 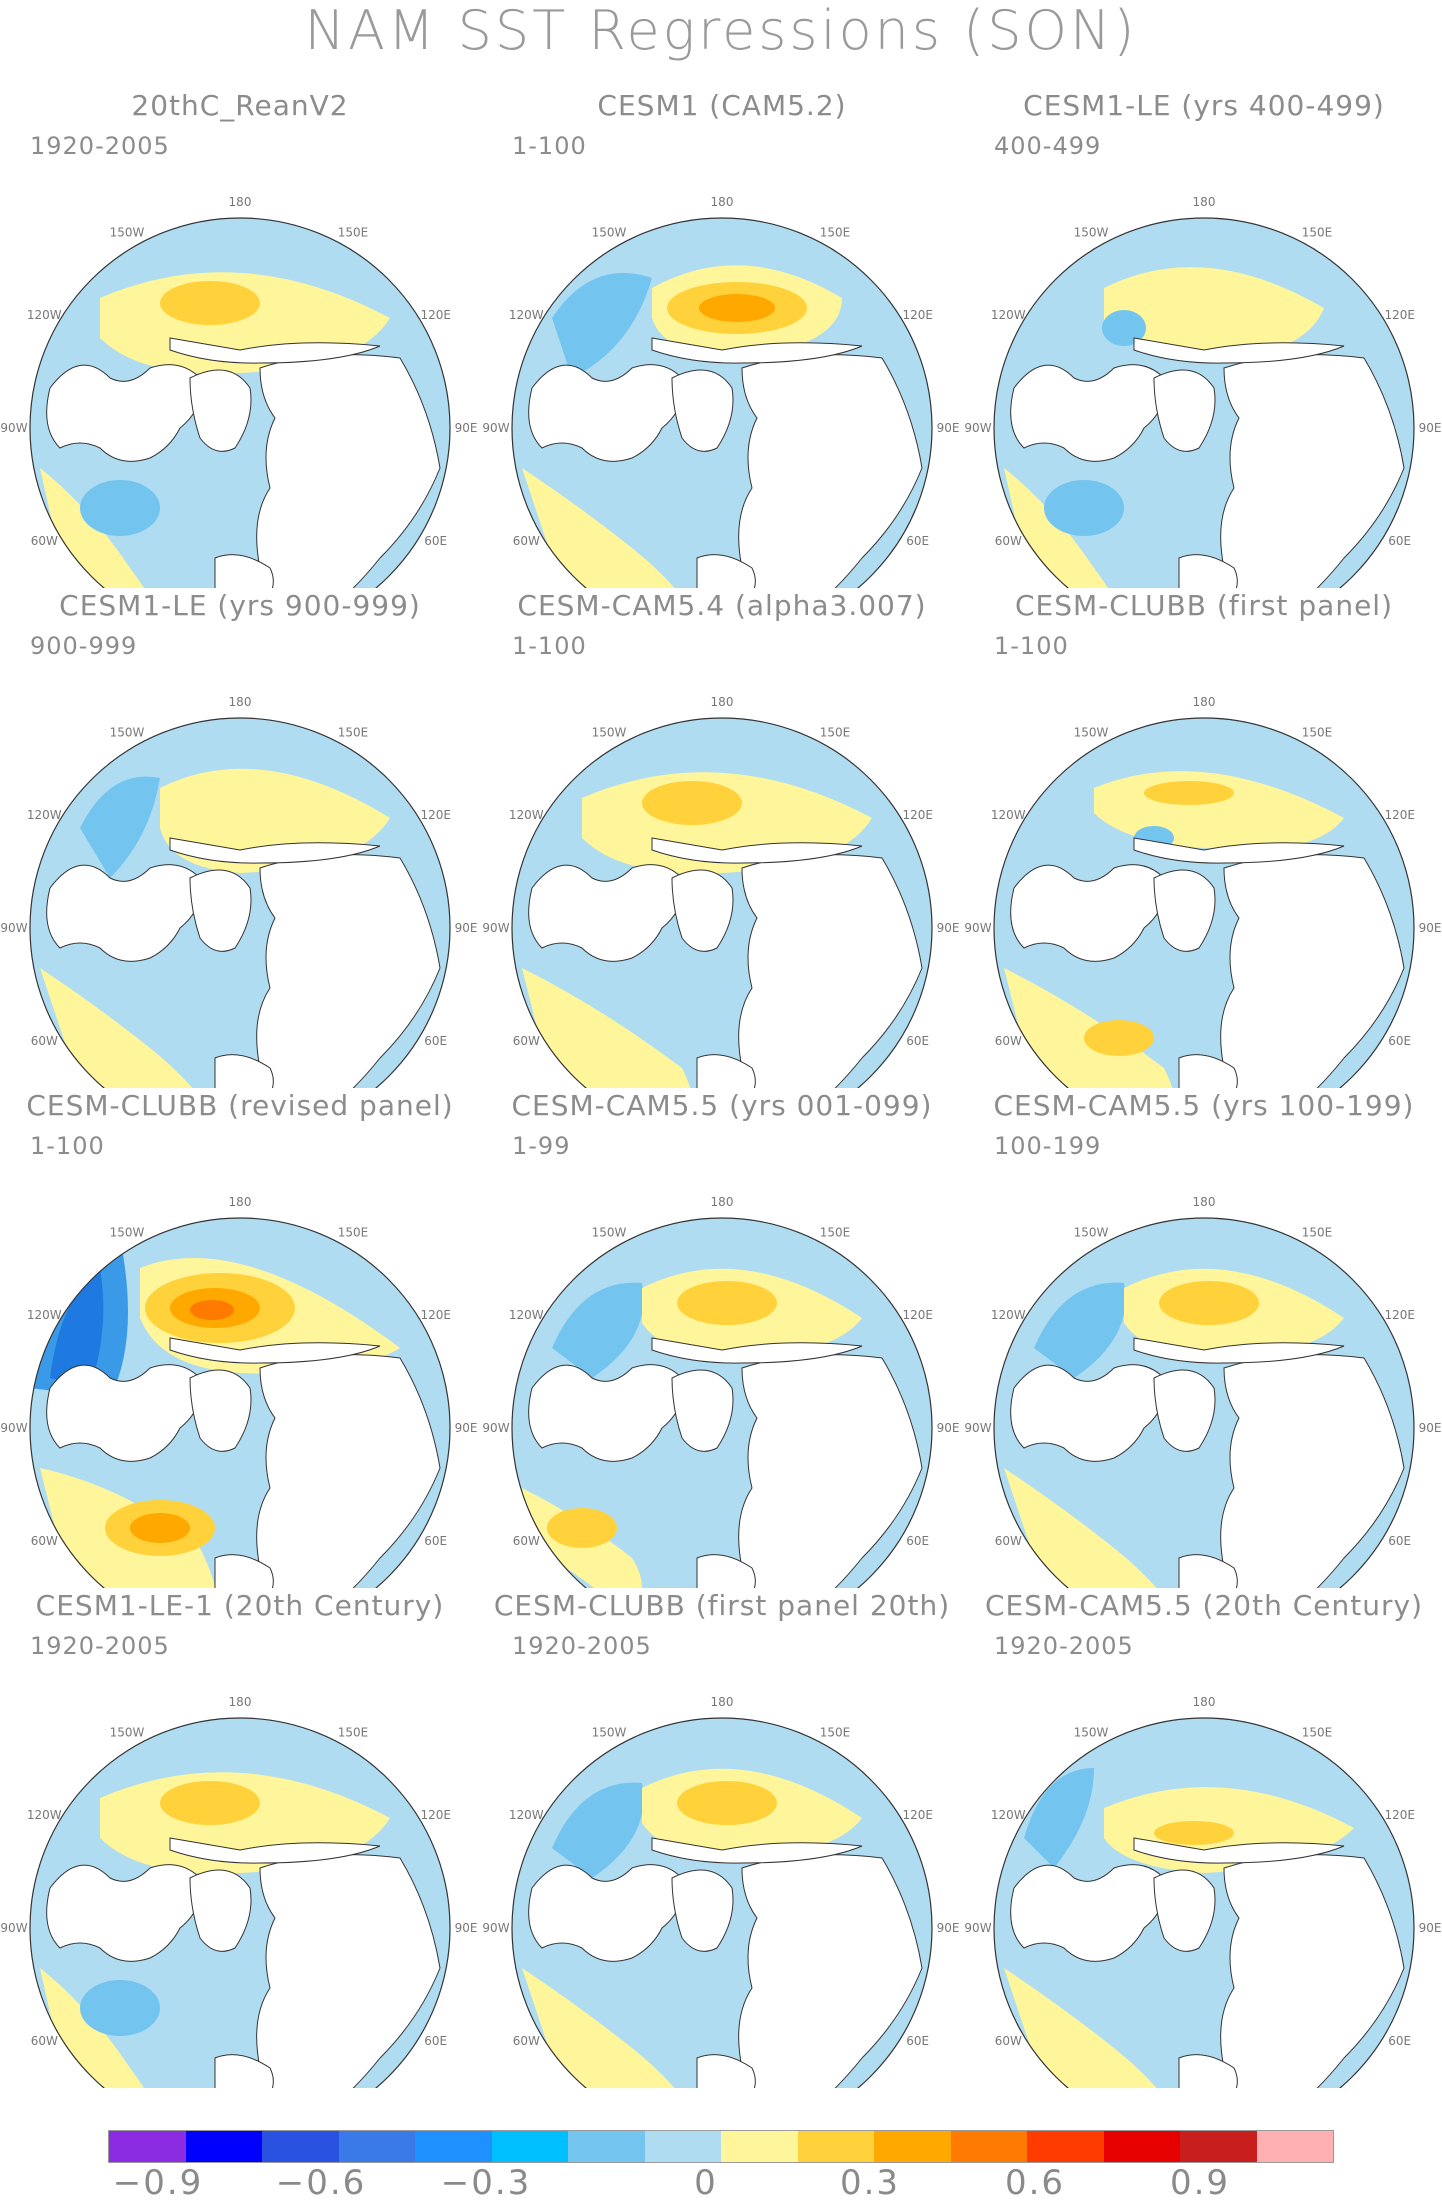 What do you see at coordinates (240, 605) in the screenshot?
I see `panel-title: CESM1-LE (yrs 900-999)` at bounding box center [240, 605].